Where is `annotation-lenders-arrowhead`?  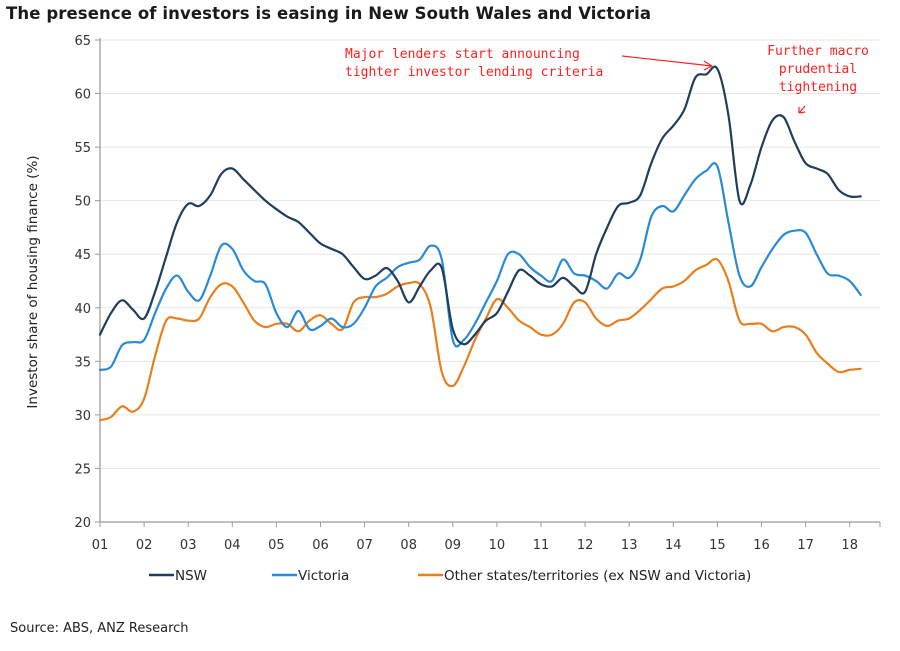
annotation-lenders-arrowhead is located at coordinates (708, 65).